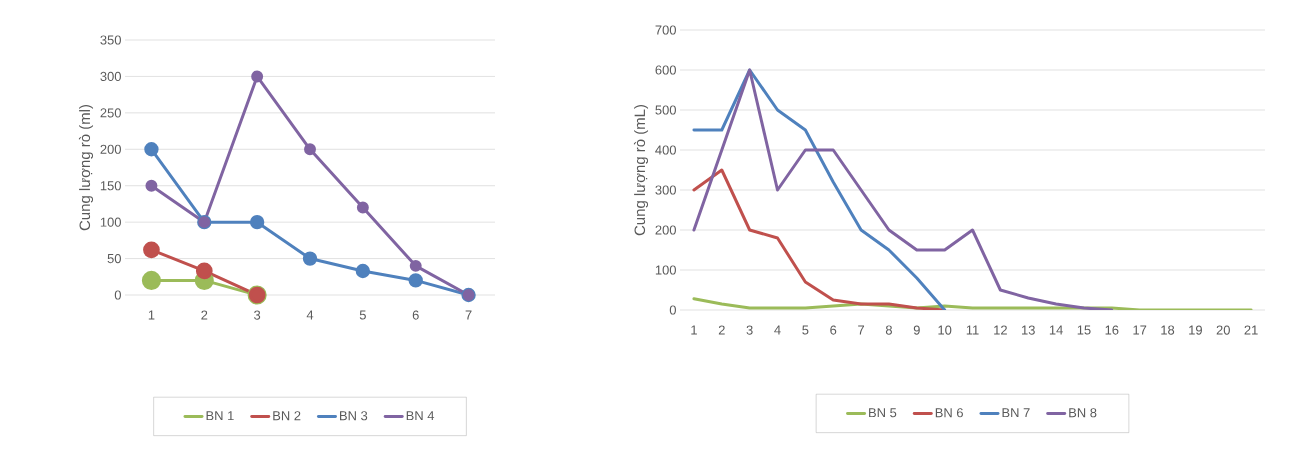  What do you see at coordinates (86, 167) in the screenshot?
I see `y-axis-title: Cung lượng rò (ml)` at bounding box center [86, 167].